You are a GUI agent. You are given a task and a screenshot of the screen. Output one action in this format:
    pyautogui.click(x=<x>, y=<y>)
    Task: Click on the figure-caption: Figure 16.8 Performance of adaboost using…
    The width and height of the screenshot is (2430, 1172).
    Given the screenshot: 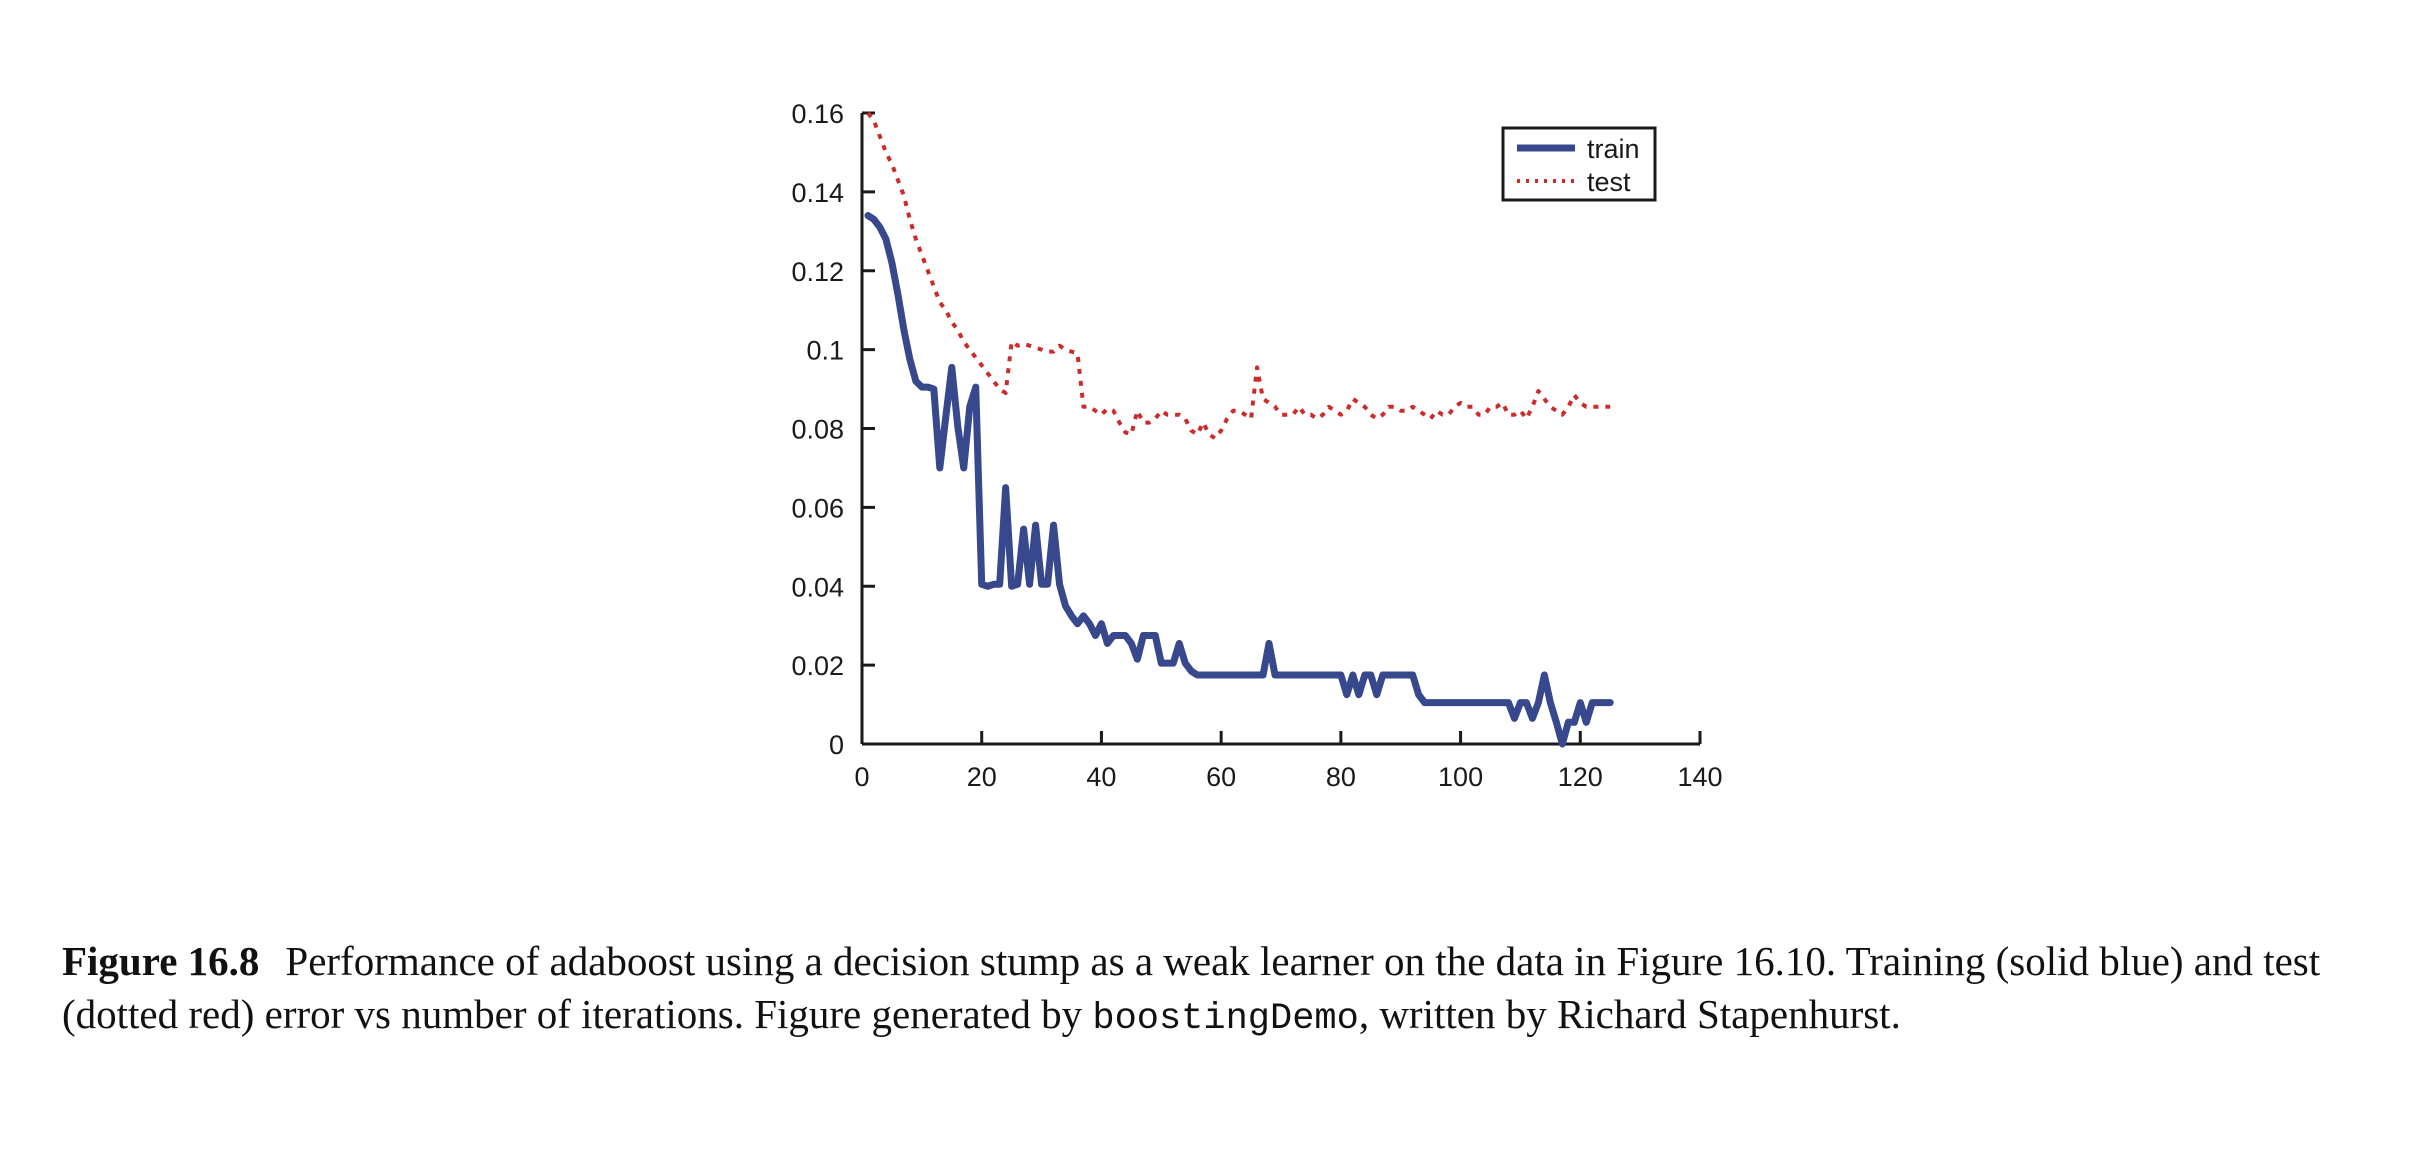 What is the action you would take?
    pyautogui.click(x=1222, y=989)
    